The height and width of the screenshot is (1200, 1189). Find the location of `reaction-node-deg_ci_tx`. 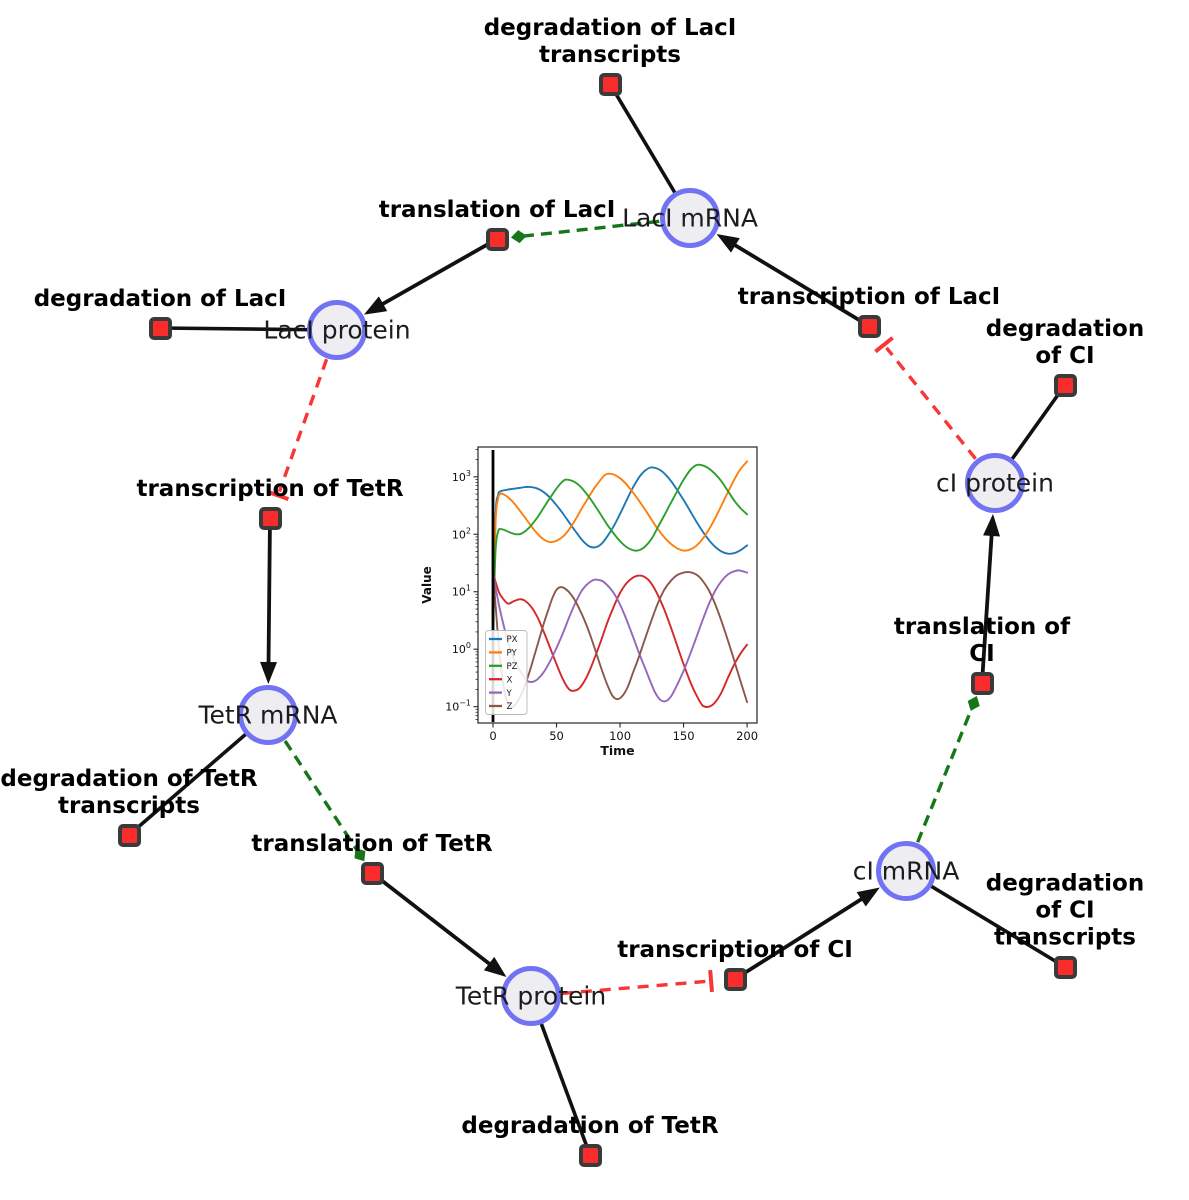

reaction-node-deg_ci_tx is located at coordinates (1065, 967).